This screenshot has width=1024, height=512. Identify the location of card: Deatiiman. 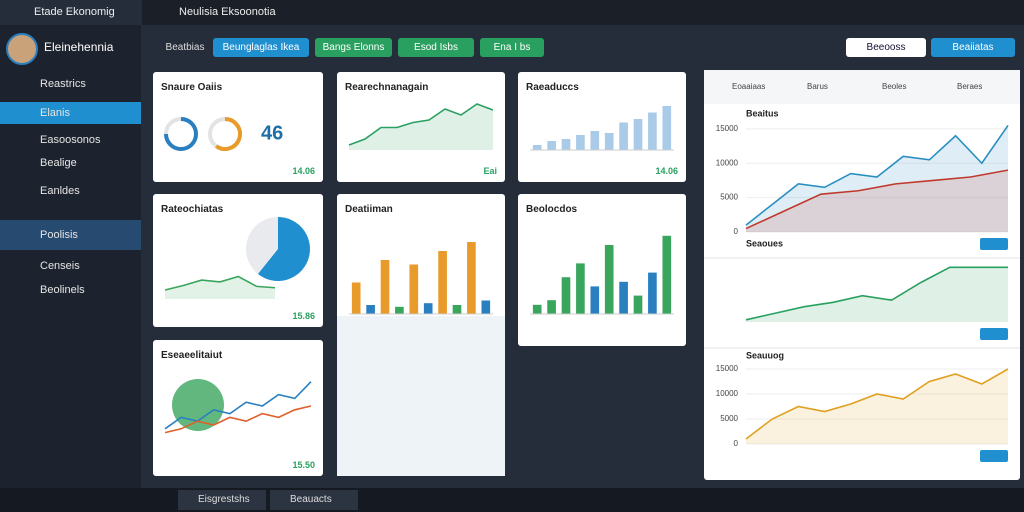
(421, 335).